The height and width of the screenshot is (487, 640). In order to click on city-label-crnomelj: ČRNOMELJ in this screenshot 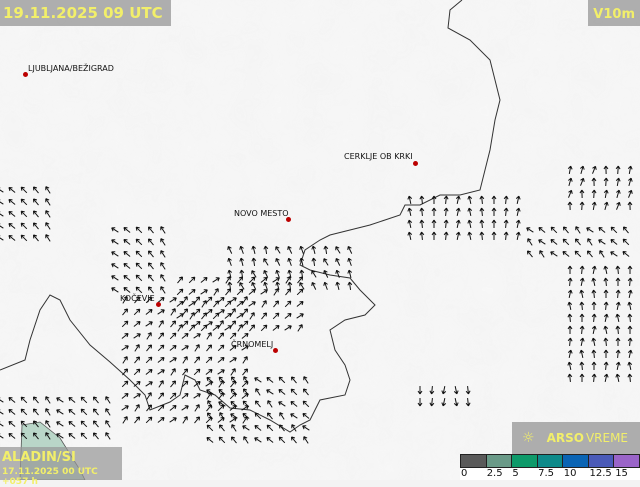, I will do `click(252, 344)`.